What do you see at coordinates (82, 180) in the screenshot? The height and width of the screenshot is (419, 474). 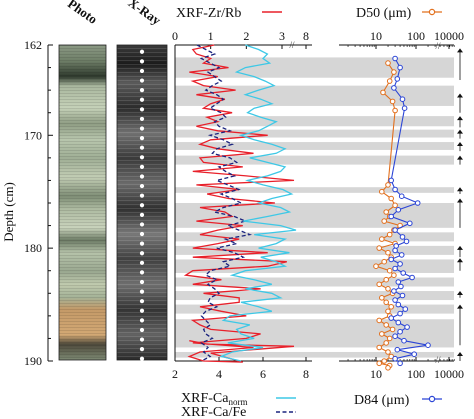 I see `photo-panel: Photo` at bounding box center [82, 180].